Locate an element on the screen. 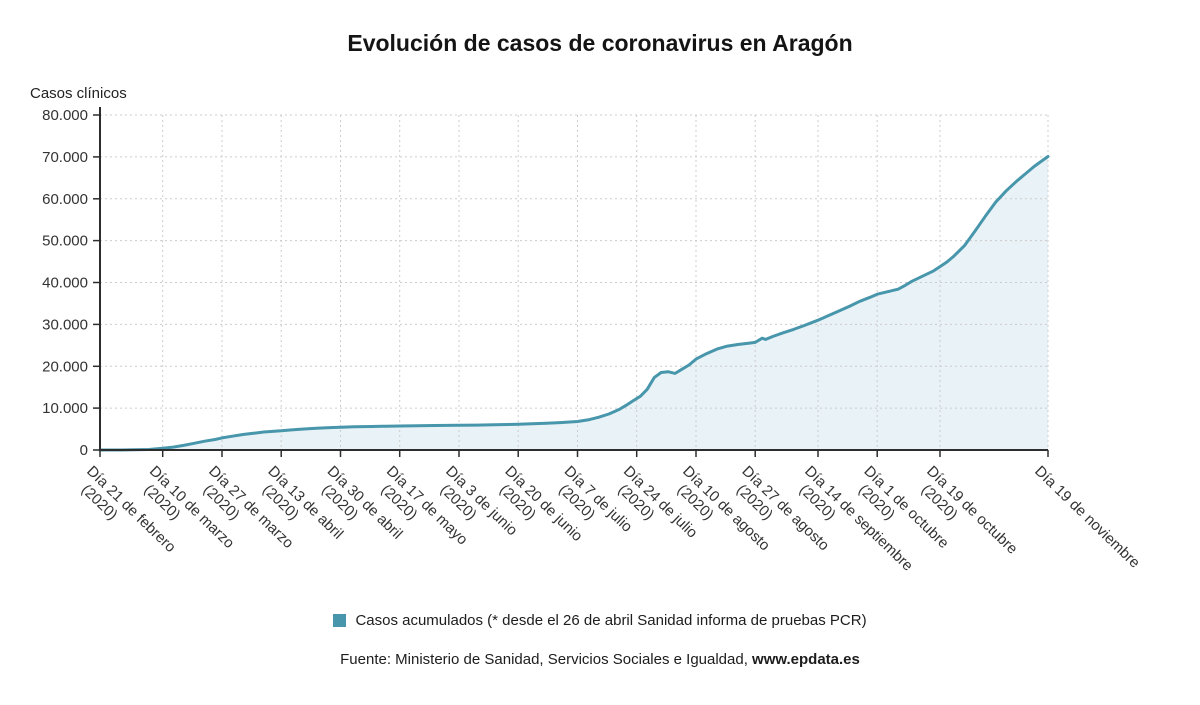 This screenshot has width=1200, height=705. x-tick-label: Día 19 de noviembre is located at coordinates (1087, 517).